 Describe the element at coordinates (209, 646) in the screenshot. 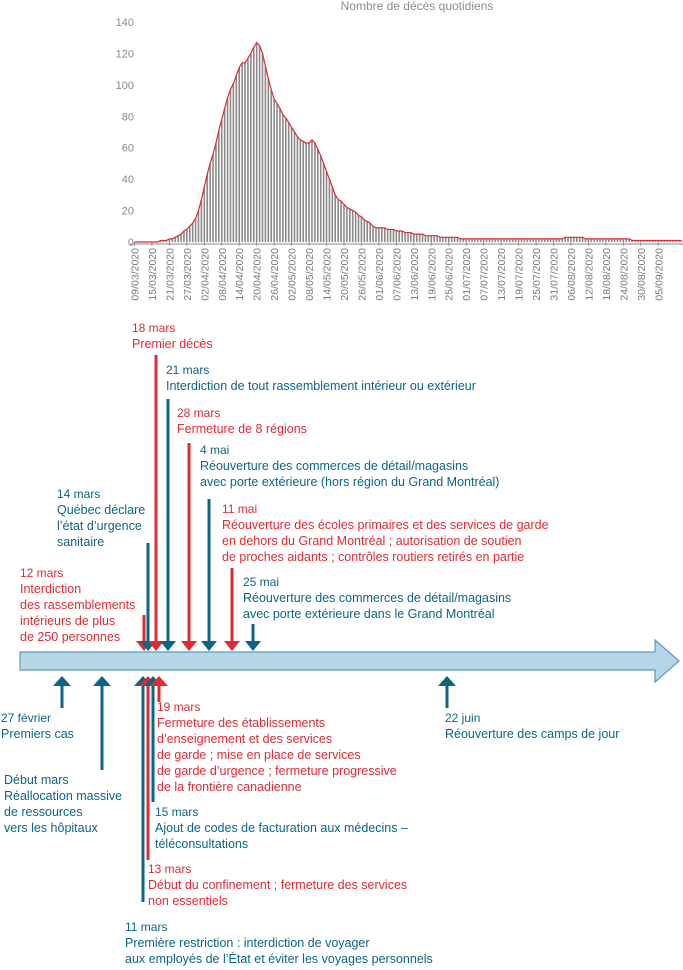

I see `arrowhead-4-mai` at that location.